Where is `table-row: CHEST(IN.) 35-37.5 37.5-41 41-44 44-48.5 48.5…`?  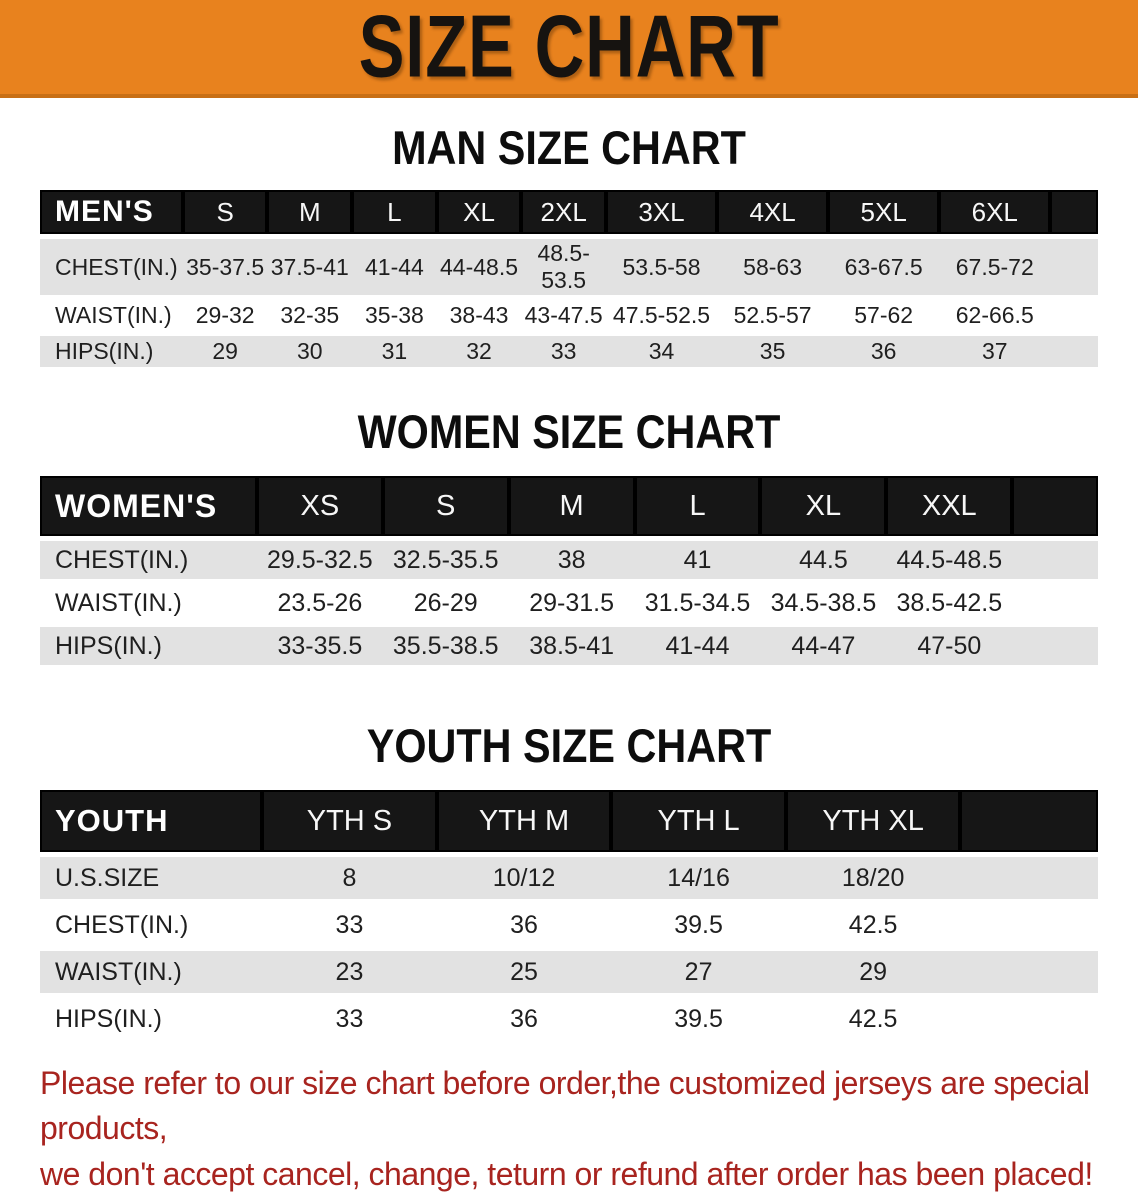 table-row: CHEST(IN.) 35-37.5 37.5-41 41-44 44-48.5 48.5… is located at coordinates (569, 267).